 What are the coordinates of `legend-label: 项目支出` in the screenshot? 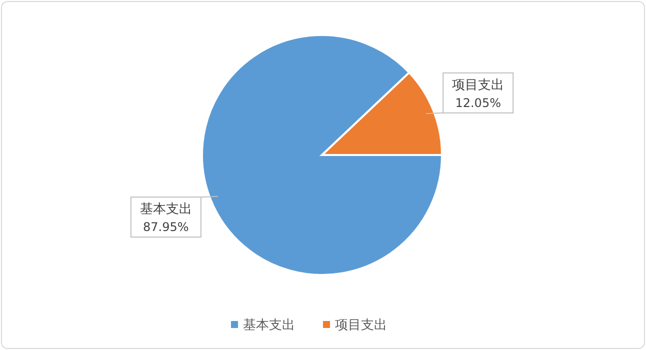 It's located at (361, 325).